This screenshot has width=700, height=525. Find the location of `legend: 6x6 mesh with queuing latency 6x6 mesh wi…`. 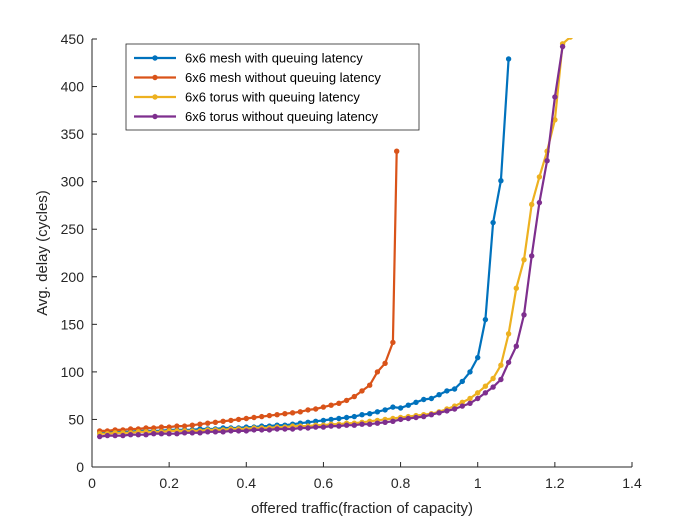

legend: 6x6 mesh with queuing latency 6x6 mesh wi… is located at coordinates (272, 87).